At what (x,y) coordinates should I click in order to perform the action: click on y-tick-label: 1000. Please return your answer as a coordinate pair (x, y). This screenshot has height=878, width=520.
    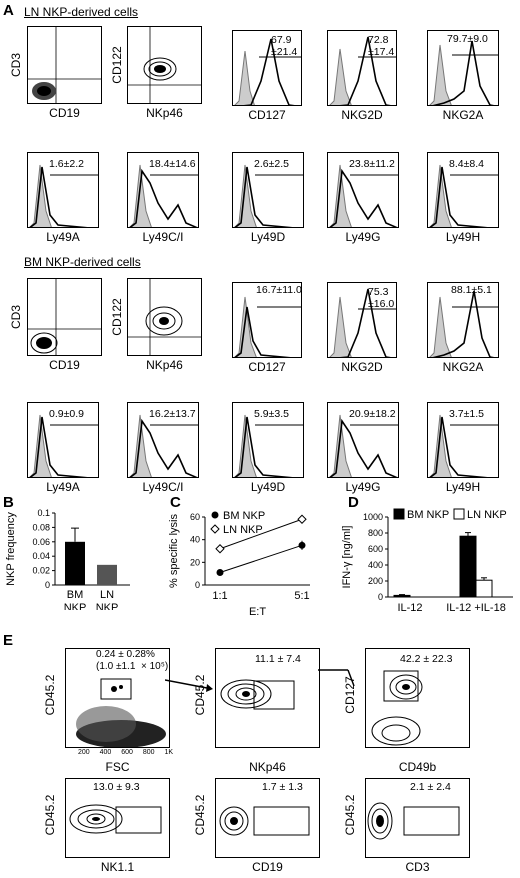
    Looking at the image, I should click on (373, 517).